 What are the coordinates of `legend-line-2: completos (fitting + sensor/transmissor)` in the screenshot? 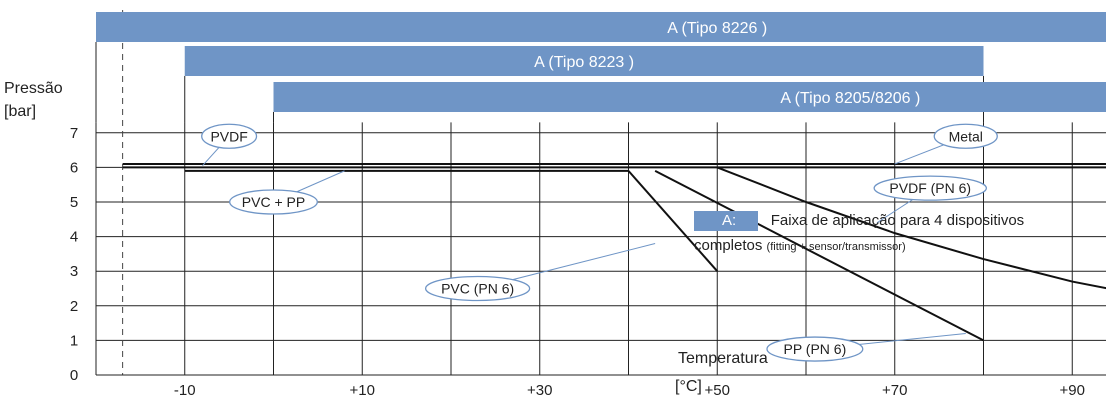 It's located at (899, 246).